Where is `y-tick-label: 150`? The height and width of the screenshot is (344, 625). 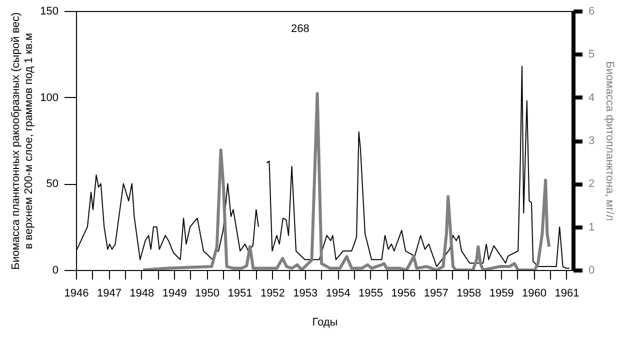 y-tick-label: 150 is located at coordinates (49, 12).